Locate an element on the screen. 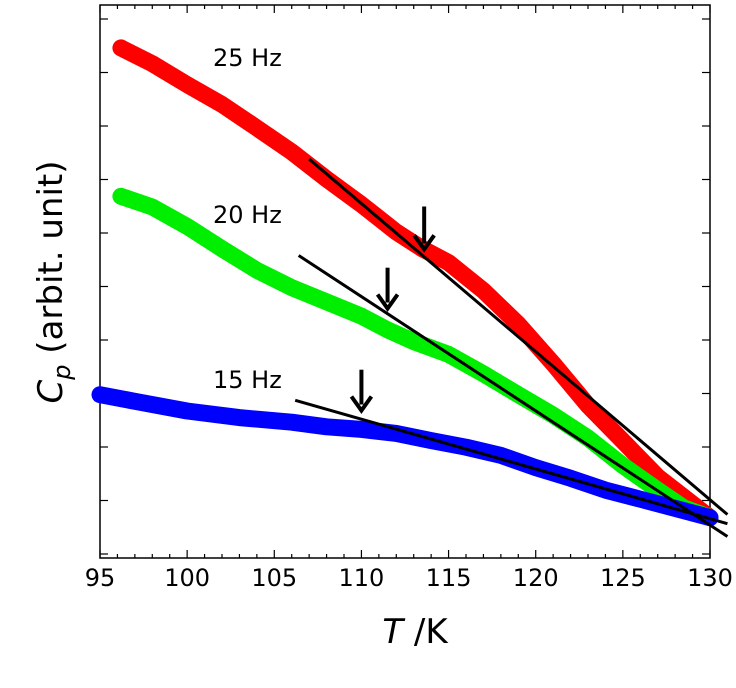  x-tick-label: 100 is located at coordinates (187, 578).